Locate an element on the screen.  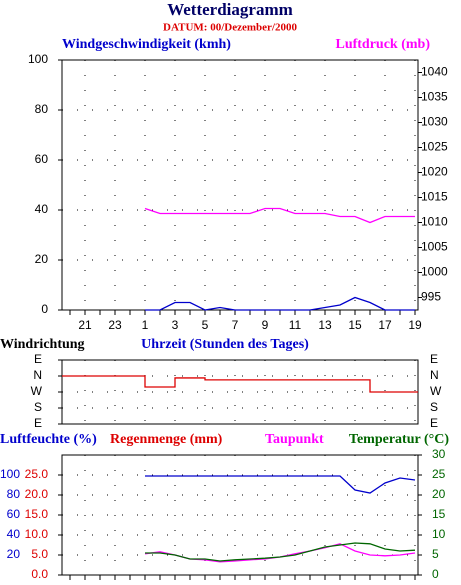
x-tick-label: 9 is located at coordinates (265, 325).